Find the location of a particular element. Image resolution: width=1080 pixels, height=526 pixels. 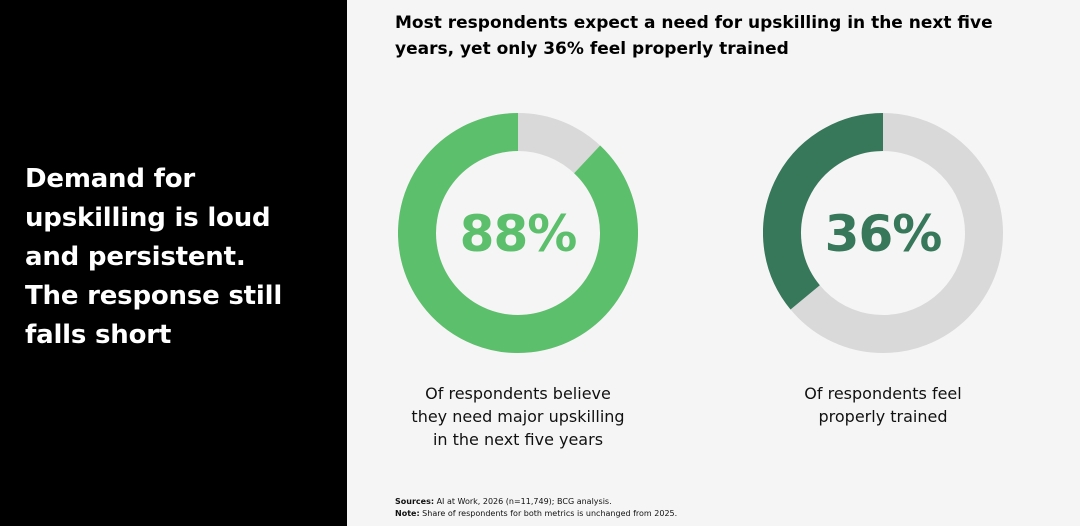

slide-heading-line: upskilling is loud is located at coordinates (148, 218).